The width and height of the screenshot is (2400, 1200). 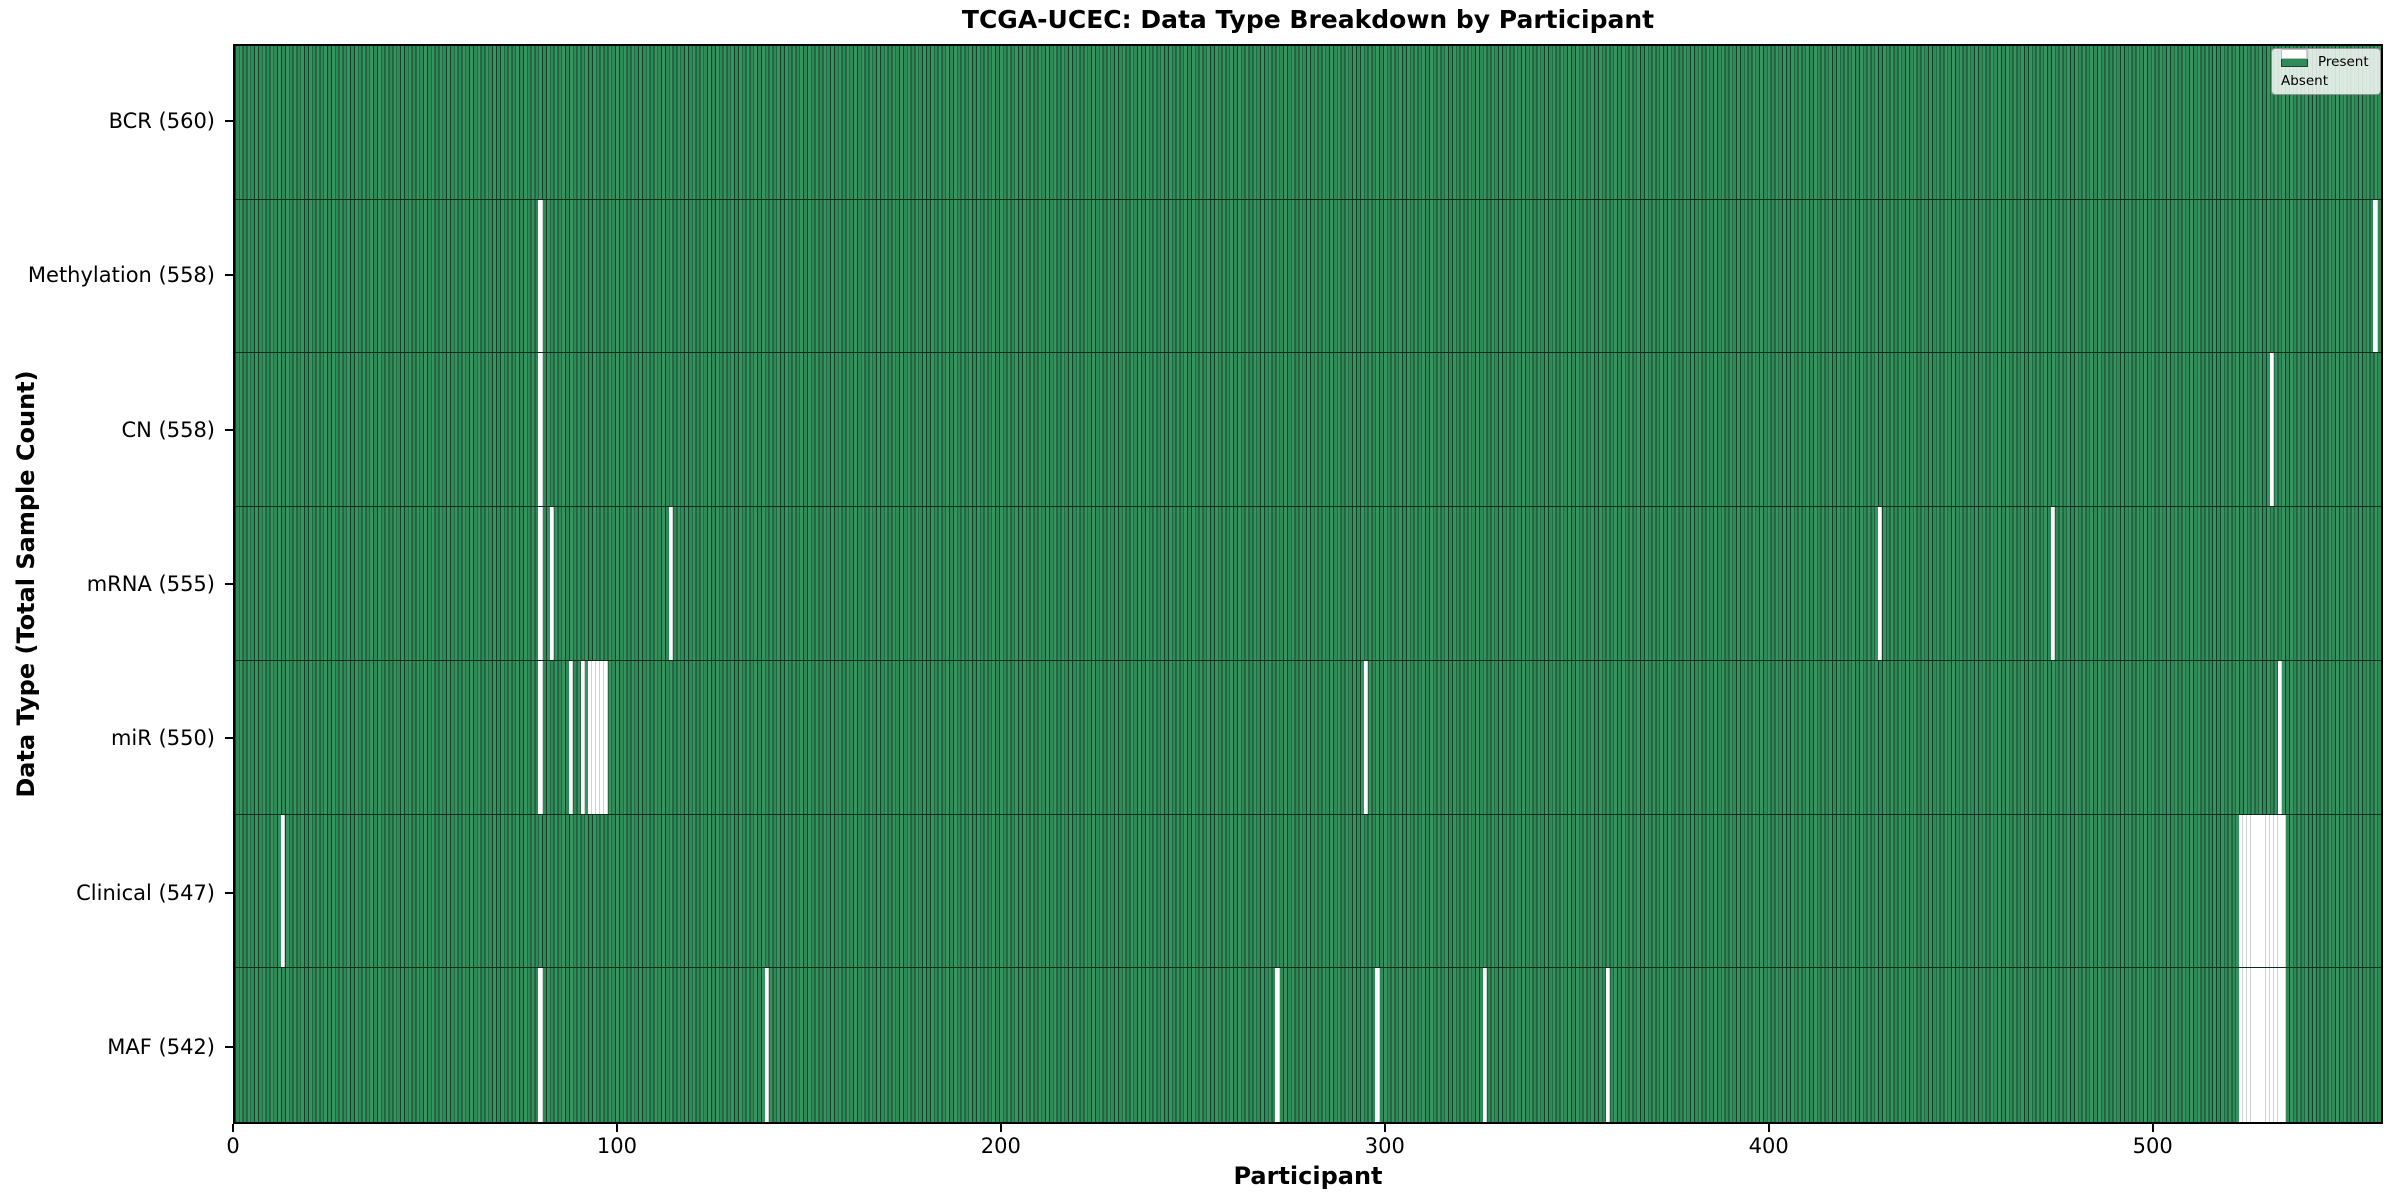 What do you see at coordinates (1308, 1045) in the screenshot?
I see `row-maf` at bounding box center [1308, 1045].